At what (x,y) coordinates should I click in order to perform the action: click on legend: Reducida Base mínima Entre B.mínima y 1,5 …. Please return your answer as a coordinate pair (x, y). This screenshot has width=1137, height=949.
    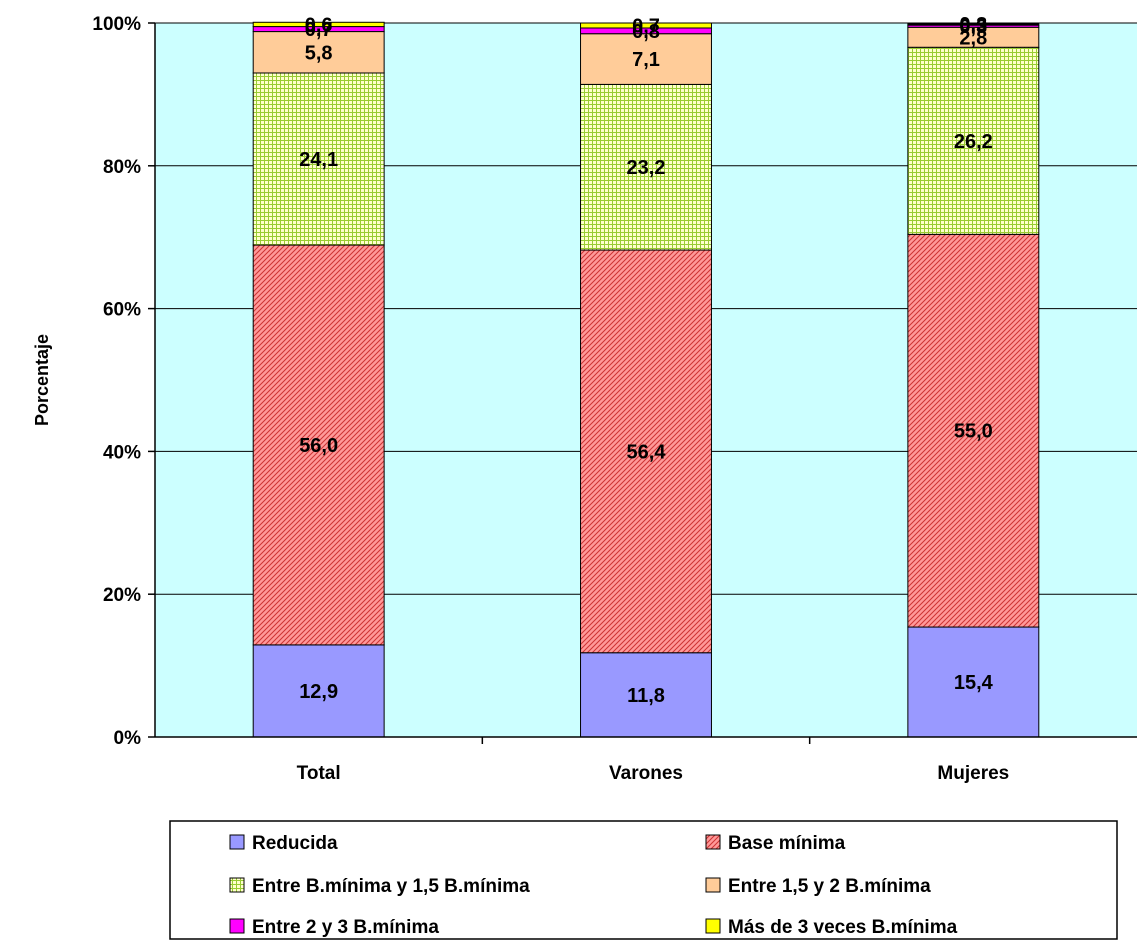
    Looking at the image, I should click on (643, 880).